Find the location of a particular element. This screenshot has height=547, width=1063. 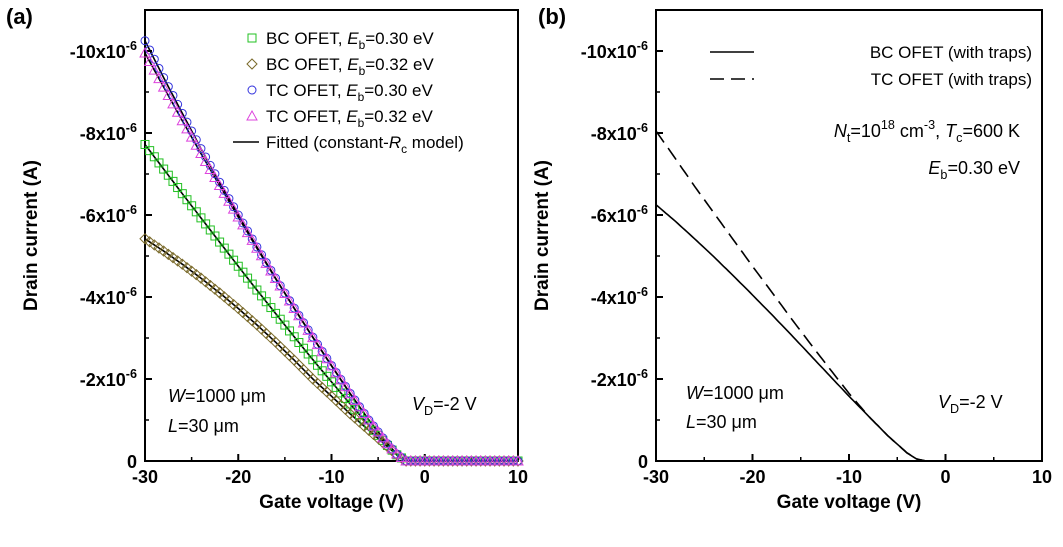

x-axis-title: Gate voltage (V) is located at coordinates (849, 502).